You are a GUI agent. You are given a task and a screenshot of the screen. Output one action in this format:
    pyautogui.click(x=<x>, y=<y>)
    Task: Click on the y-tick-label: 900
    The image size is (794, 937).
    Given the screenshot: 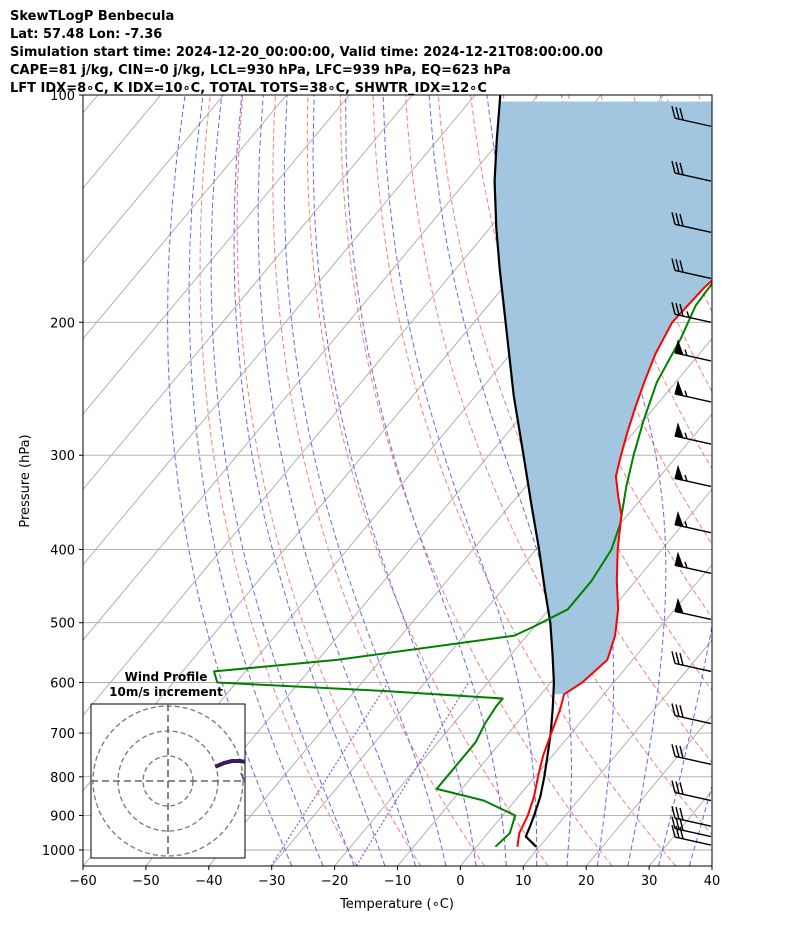 What is the action you would take?
    pyautogui.click(x=62, y=816)
    